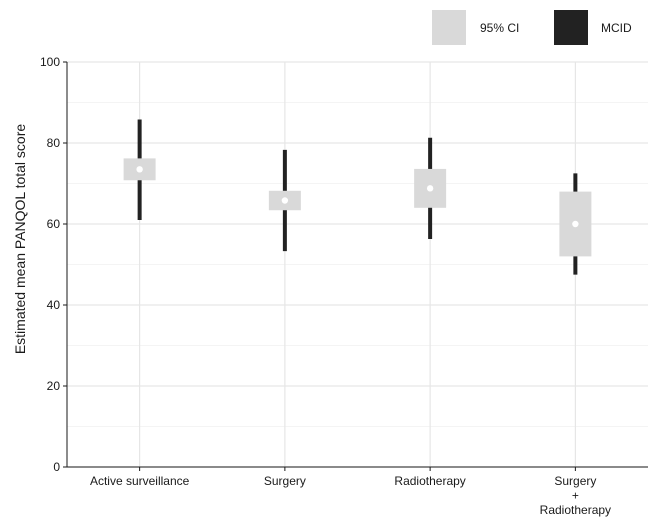  What do you see at coordinates (54, 143) in the screenshot?
I see `y-tick-label: 80` at bounding box center [54, 143].